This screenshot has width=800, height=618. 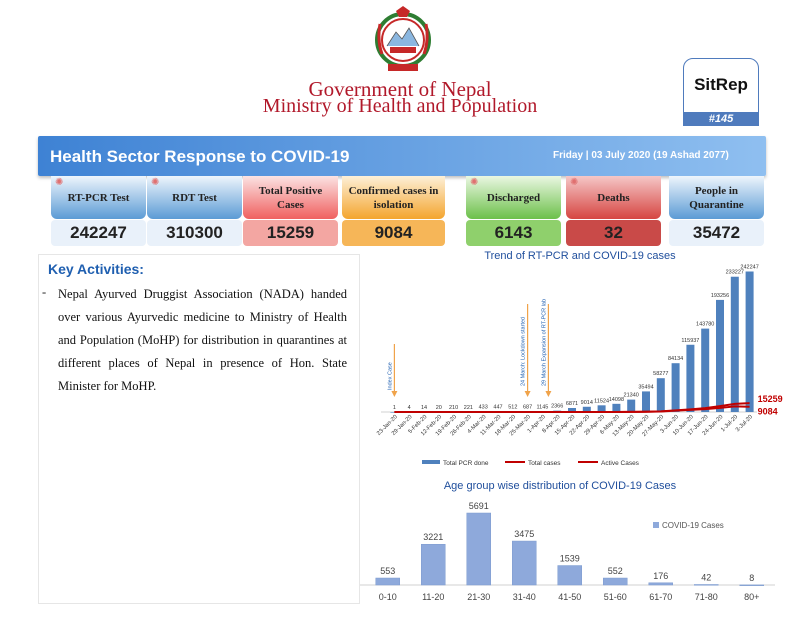 I want to click on active-cases-line, so click(x=572, y=409).